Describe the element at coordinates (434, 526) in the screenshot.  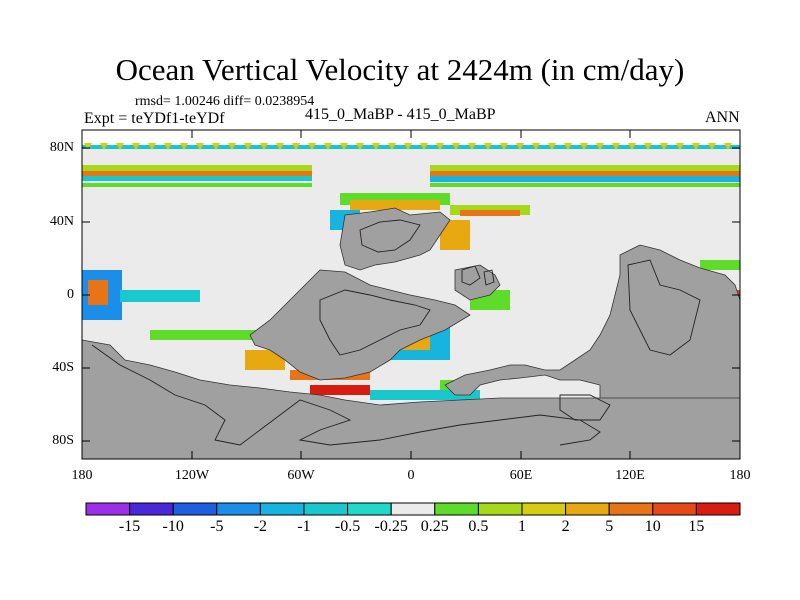
I see `colorbar-label: 0.25` at that location.